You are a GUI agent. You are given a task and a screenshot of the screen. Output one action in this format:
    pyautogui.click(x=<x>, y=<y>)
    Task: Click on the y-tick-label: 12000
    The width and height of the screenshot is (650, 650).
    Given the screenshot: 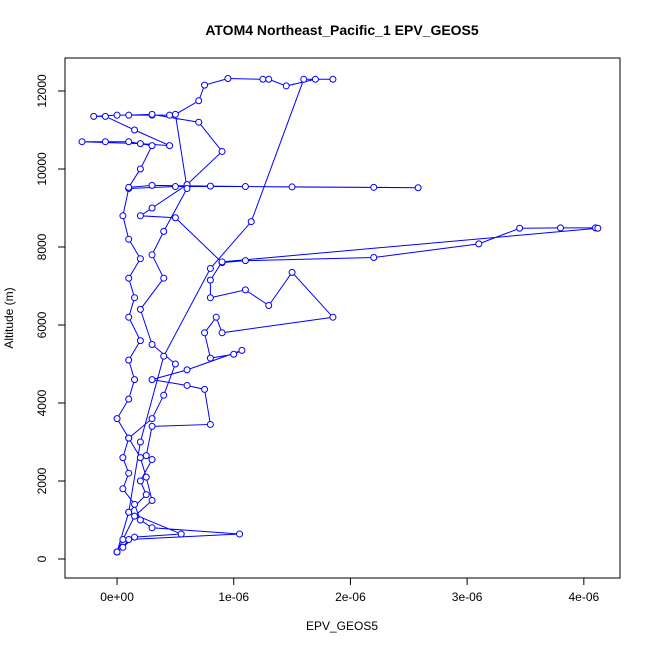 What is the action you would take?
    pyautogui.click(x=42, y=91)
    